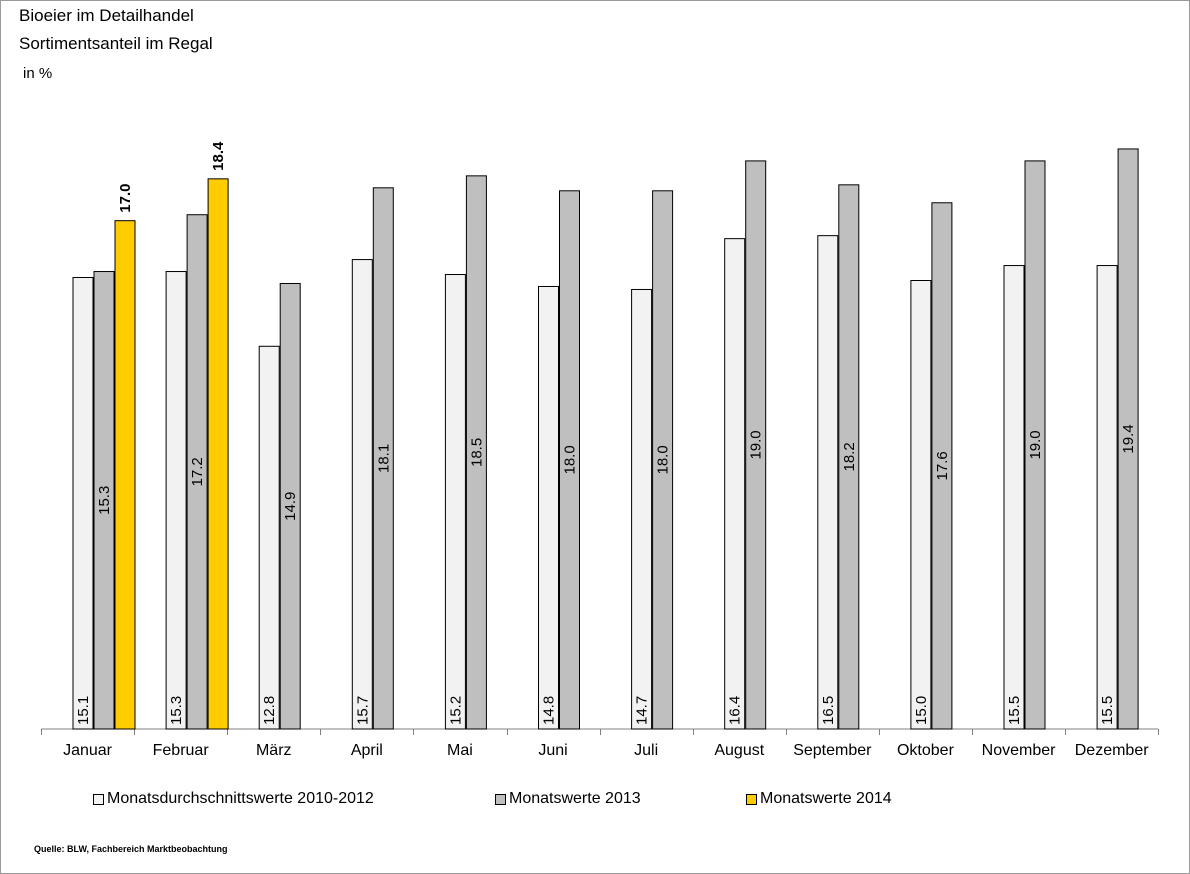  What do you see at coordinates (116, 43) in the screenshot?
I see `chart-subtitle: Sortimentsanteil im Regal` at bounding box center [116, 43].